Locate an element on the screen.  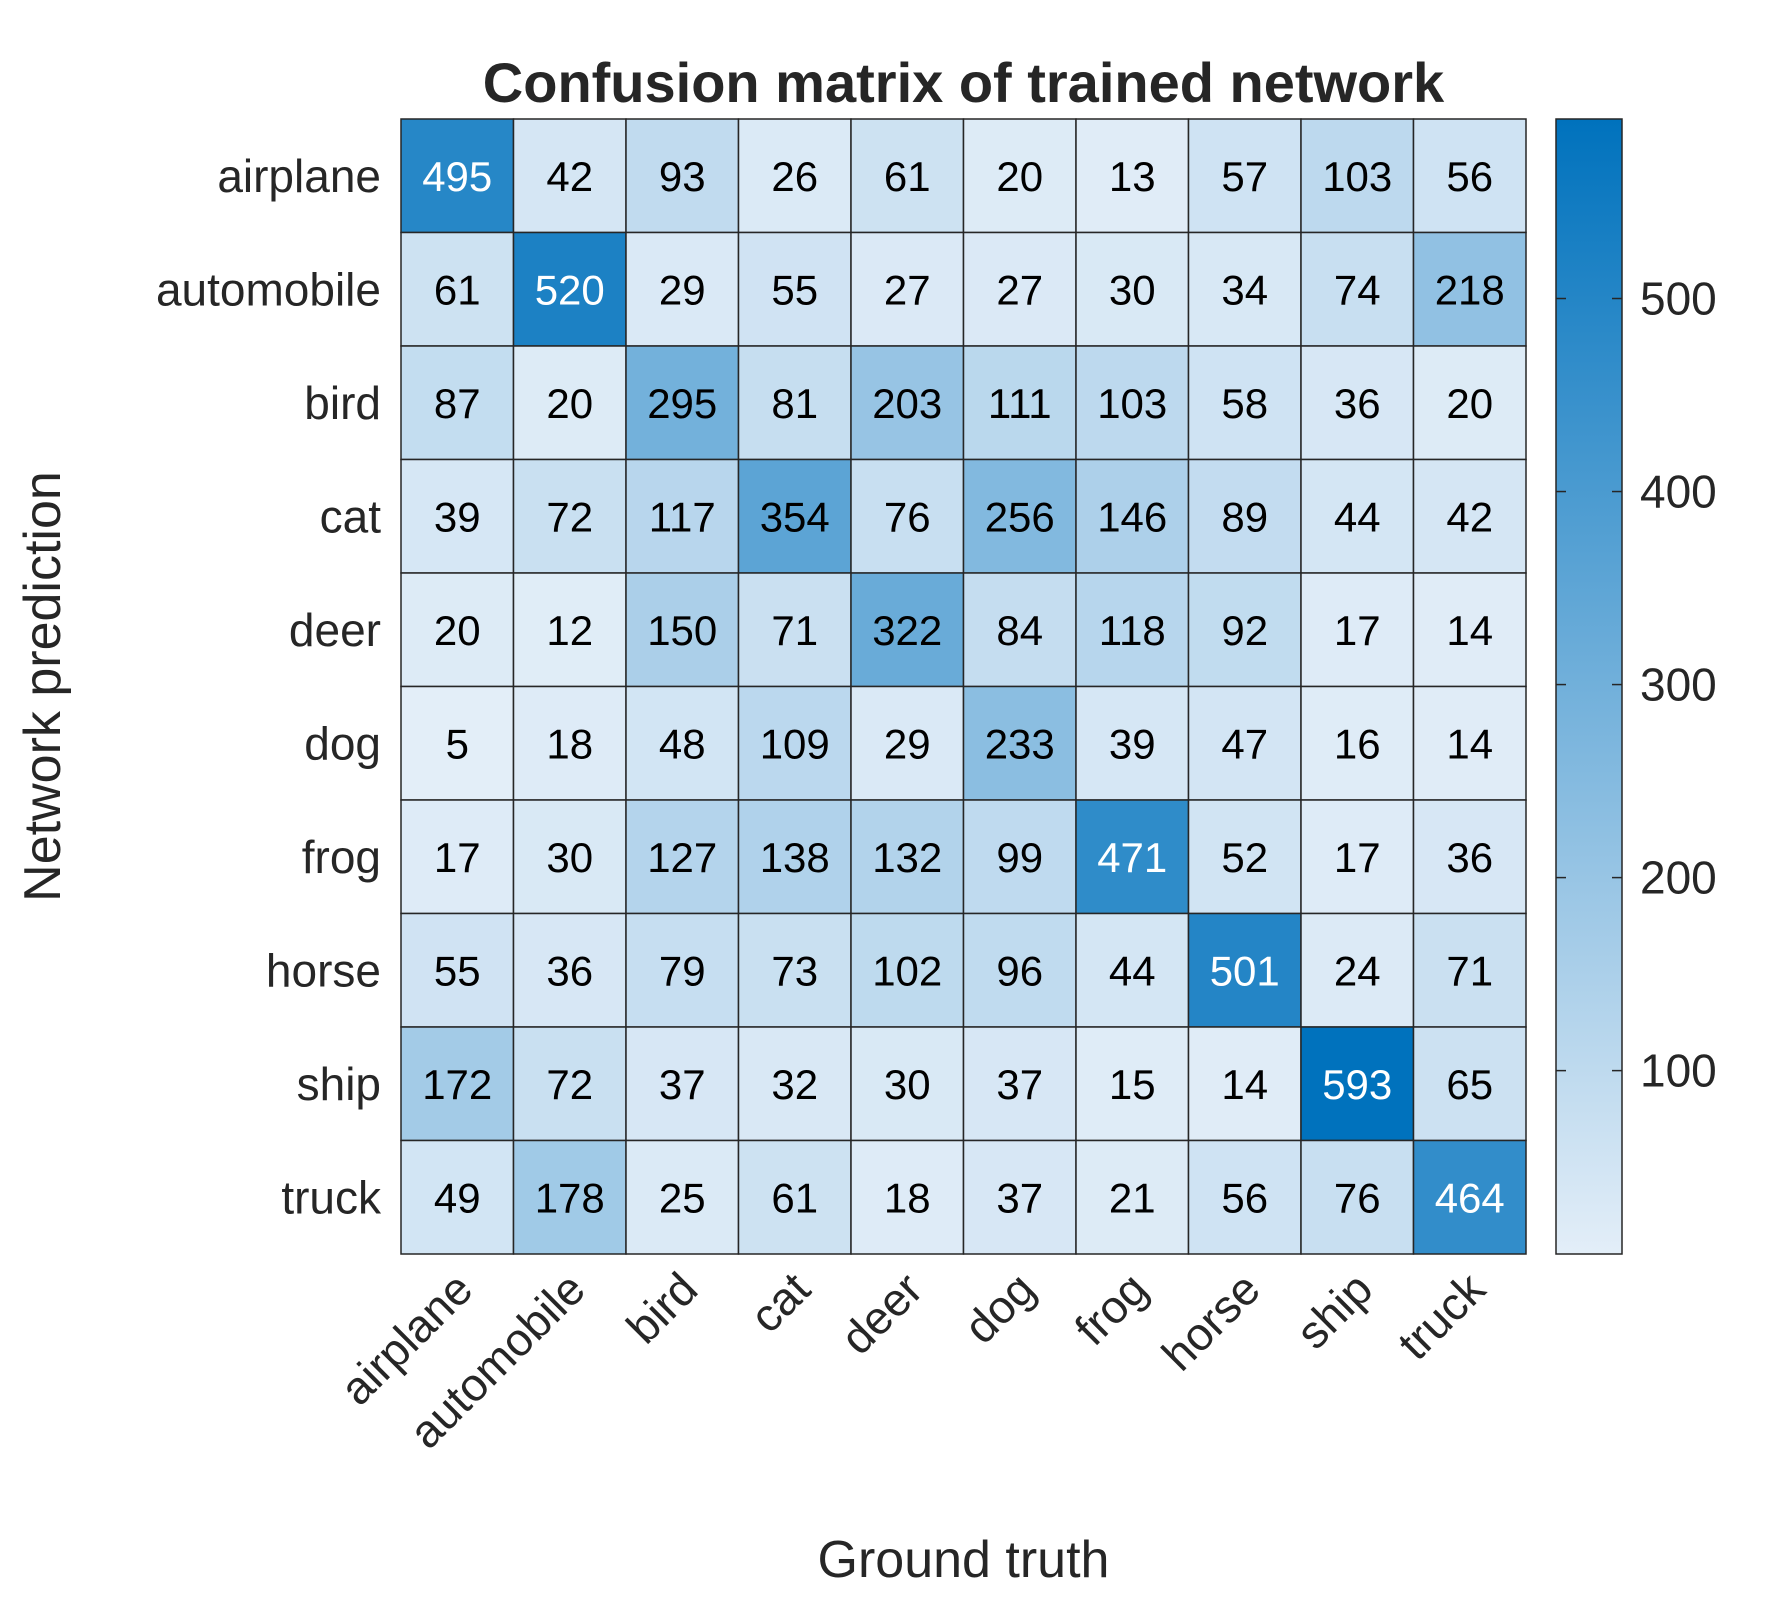
cell-value-label: 13 is located at coordinates (1132, 176).